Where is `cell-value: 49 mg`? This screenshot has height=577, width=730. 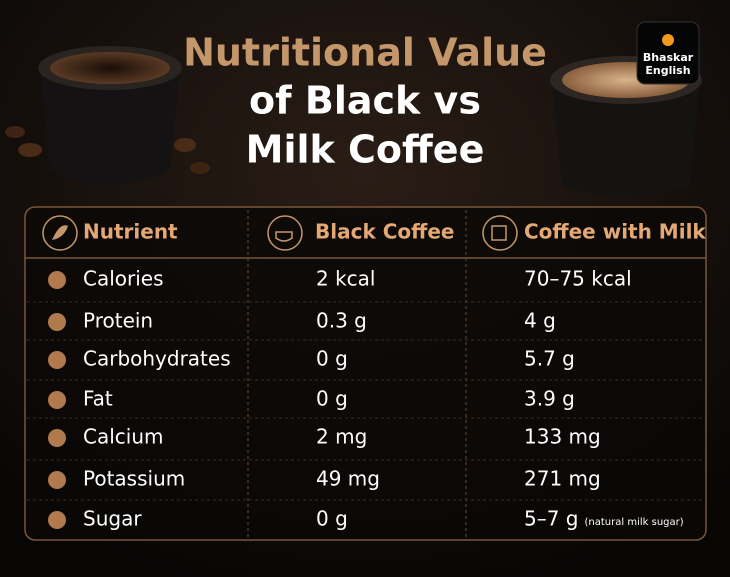
cell-value: 49 mg is located at coordinates (348, 479).